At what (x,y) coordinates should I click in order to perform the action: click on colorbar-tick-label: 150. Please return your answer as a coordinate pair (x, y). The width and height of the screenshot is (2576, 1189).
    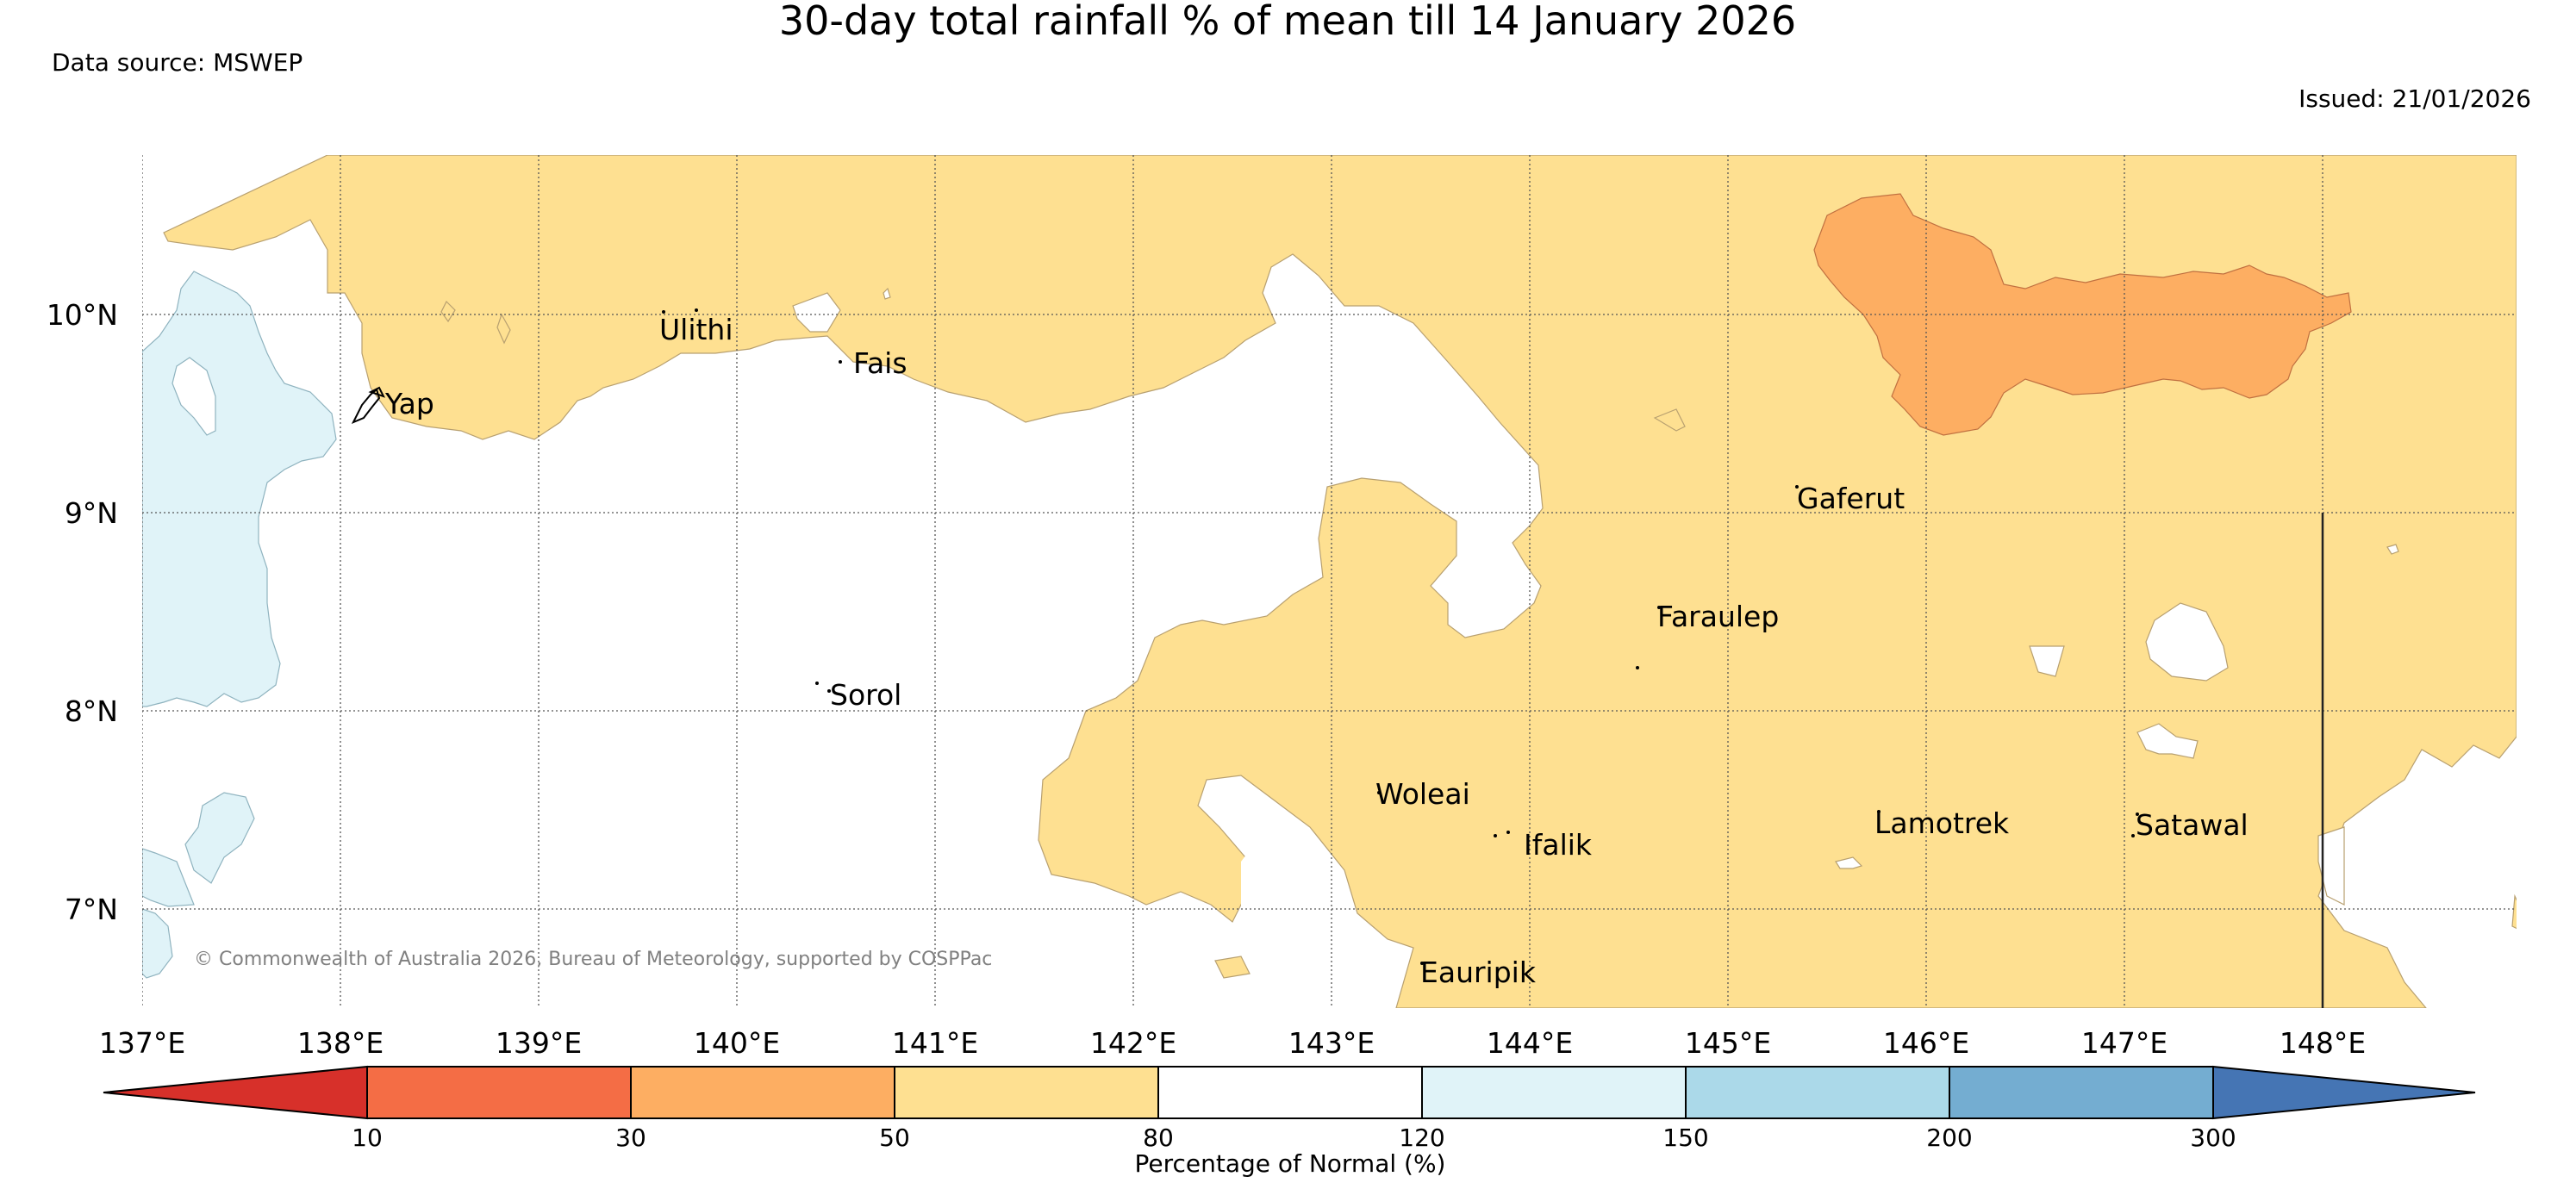
    Looking at the image, I should click on (1685, 1138).